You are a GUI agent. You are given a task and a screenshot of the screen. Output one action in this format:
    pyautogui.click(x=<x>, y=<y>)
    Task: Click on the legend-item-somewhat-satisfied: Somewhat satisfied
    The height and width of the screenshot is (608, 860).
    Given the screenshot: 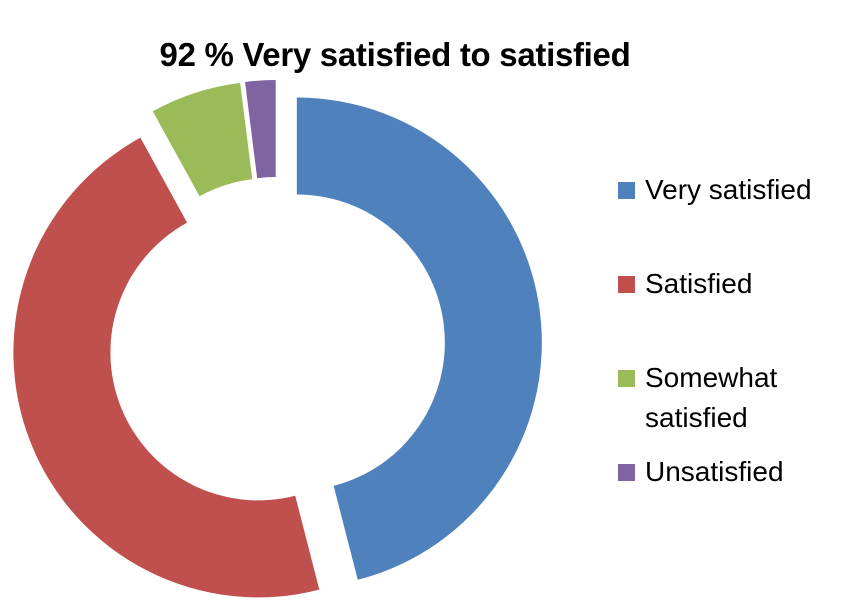 What is the action you would take?
    pyautogui.click(x=731, y=398)
    